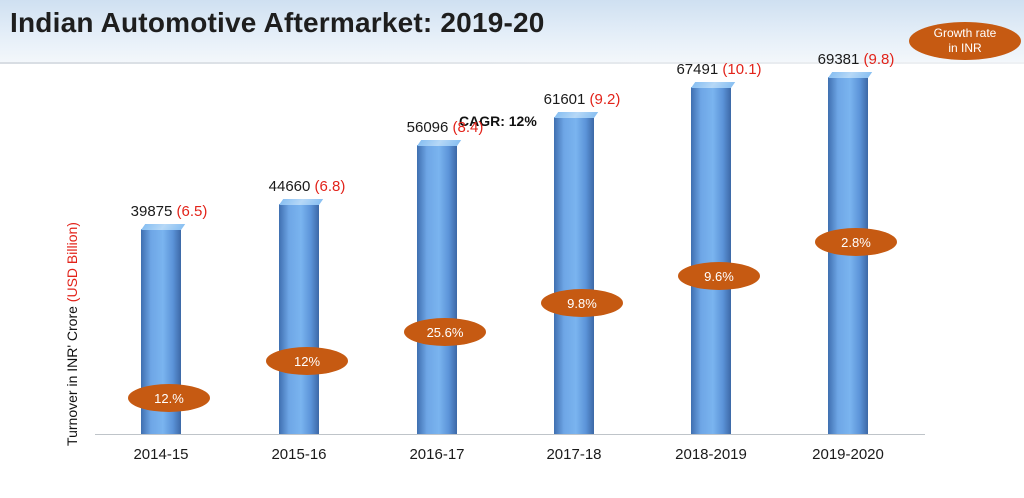 Image resolution: width=1024 pixels, height=498 pixels. Describe the element at coordinates (711, 454) in the screenshot. I see `x-tick-label: 2018-2019` at that location.